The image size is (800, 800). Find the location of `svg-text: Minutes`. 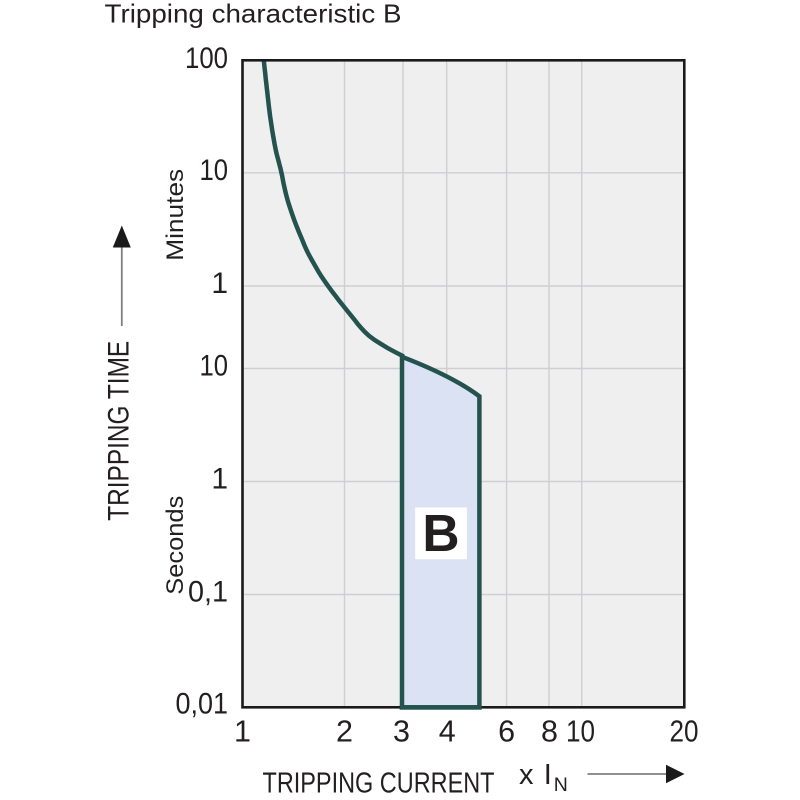

svg-text: Minutes is located at coordinates (175, 215).